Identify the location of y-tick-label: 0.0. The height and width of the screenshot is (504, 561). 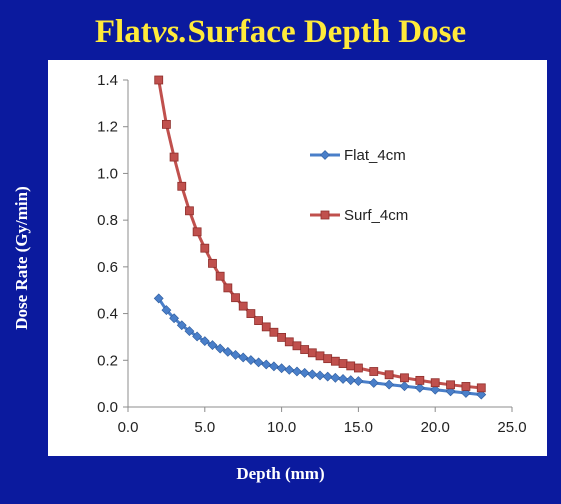
(107, 407).